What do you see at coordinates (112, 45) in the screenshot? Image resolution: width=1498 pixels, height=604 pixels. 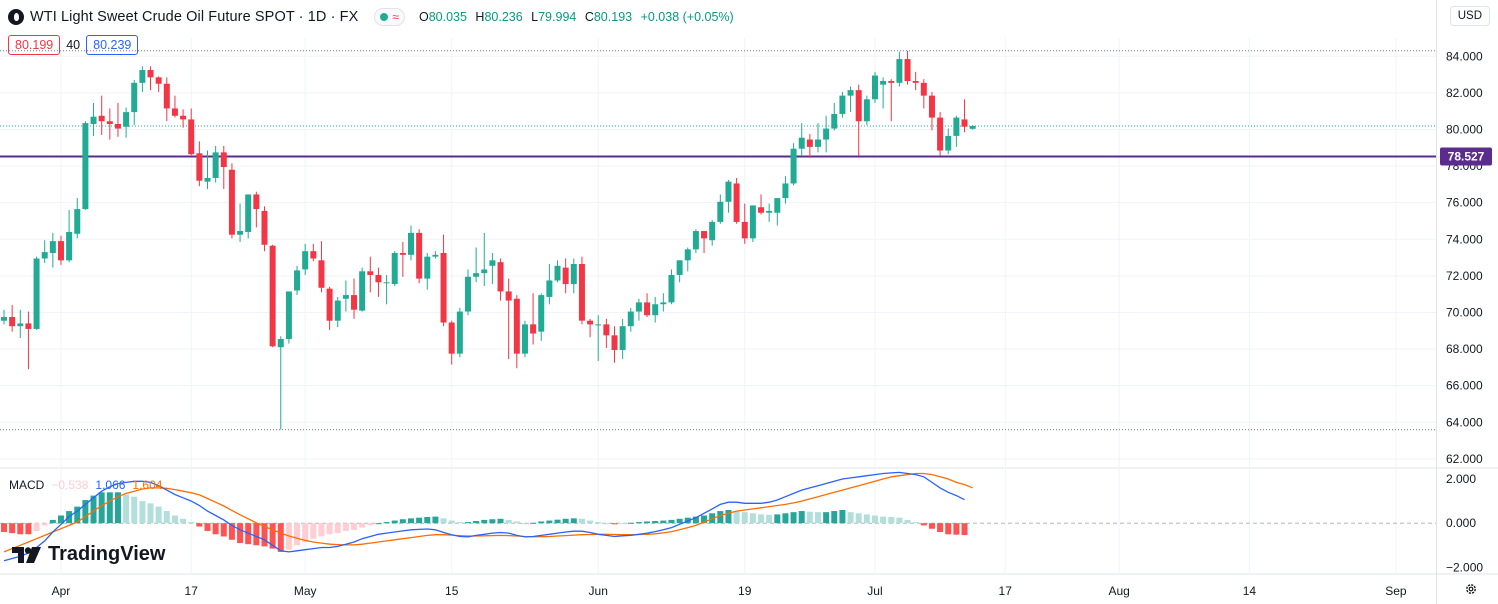 I see `buy-button: 80.239` at bounding box center [112, 45].